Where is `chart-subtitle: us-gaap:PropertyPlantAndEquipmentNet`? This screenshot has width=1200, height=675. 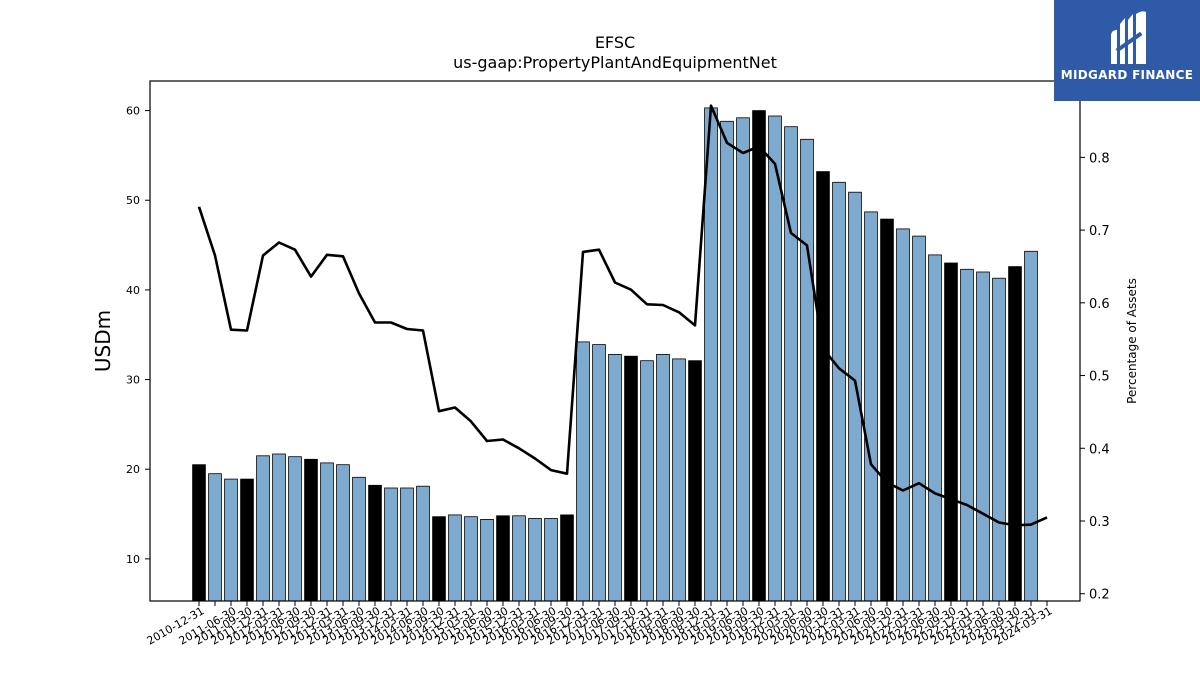
chart-subtitle: us-gaap:PropertyPlantAndEquipmentNet is located at coordinates (615, 62).